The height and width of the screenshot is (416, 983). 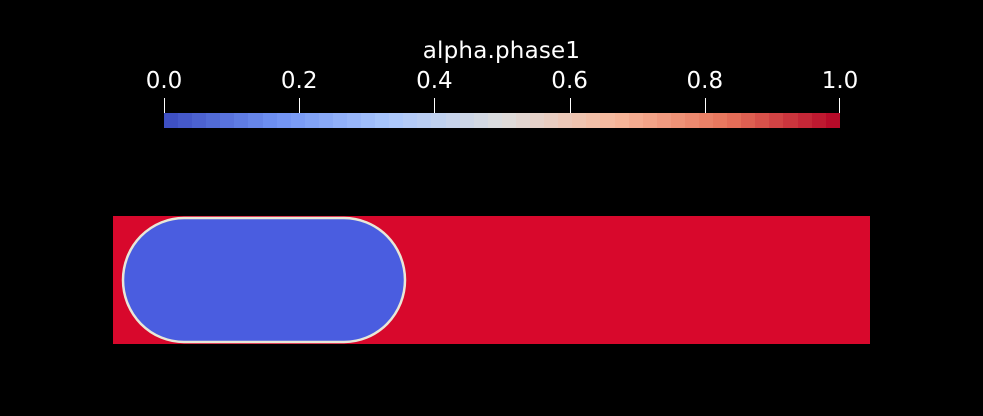 I want to click on bubble-region, so click(x=264, y=280).